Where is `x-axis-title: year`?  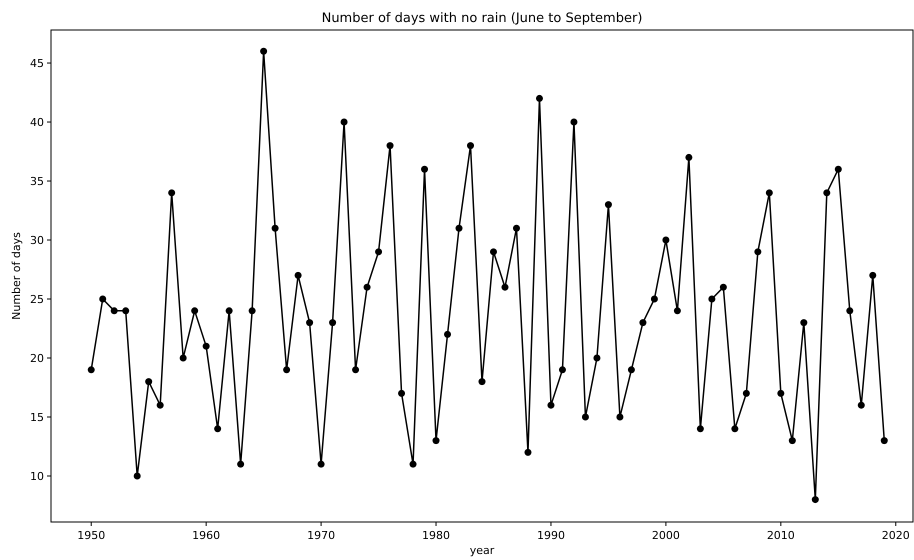
x-axis-title: year is located at coordinates (482, 550).